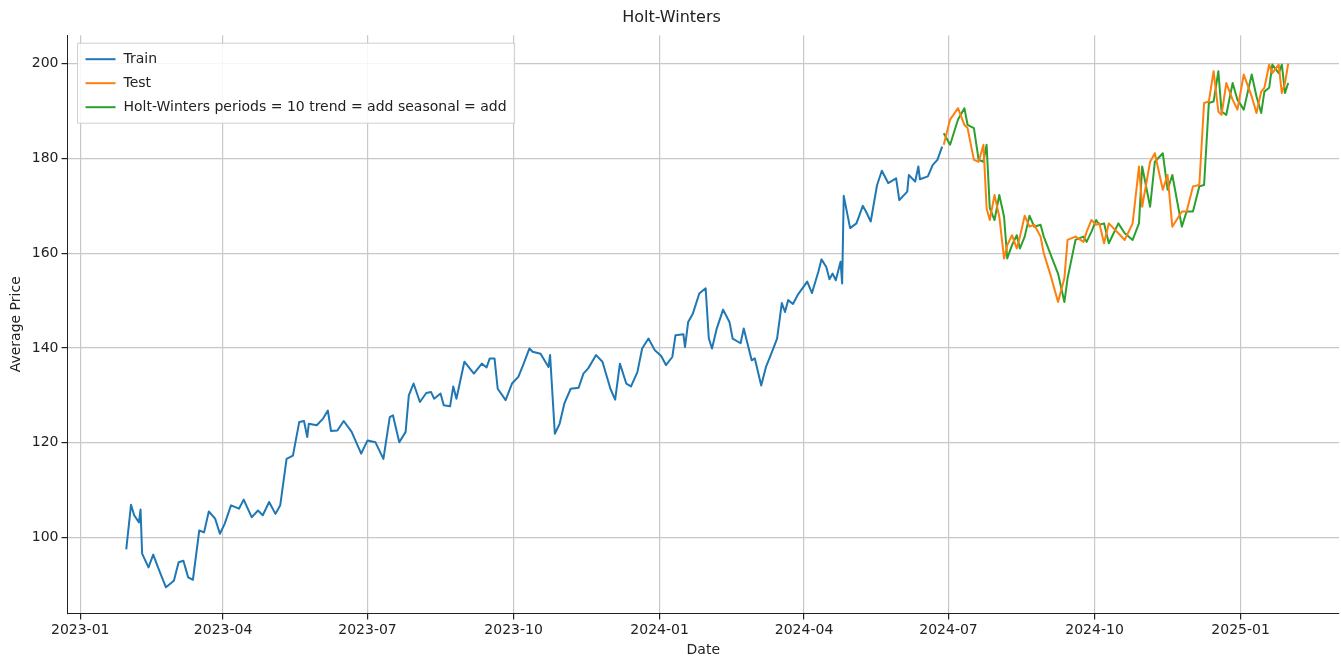 This screenshot has height=661, width=1341. I want to click on y-tick-label: 140, so click(45, 346).